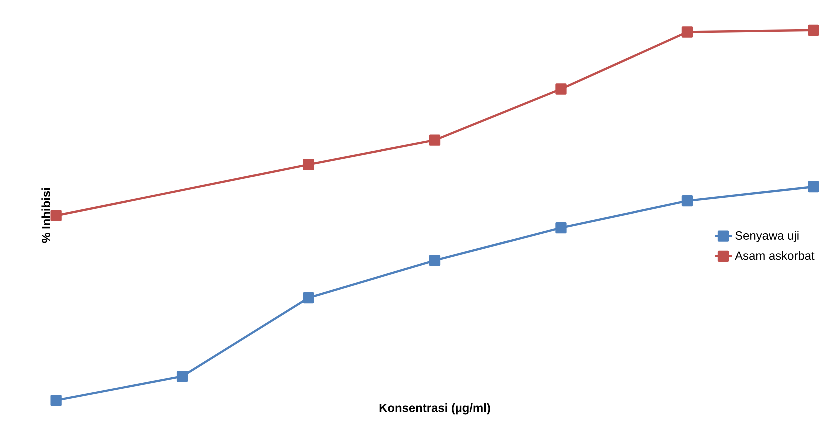  What do you see at coordinates (435, 409) in the screenshot?
I see `x-axis-title: Konsentrasi (µg/ml)` at bounding box center [435, 409].